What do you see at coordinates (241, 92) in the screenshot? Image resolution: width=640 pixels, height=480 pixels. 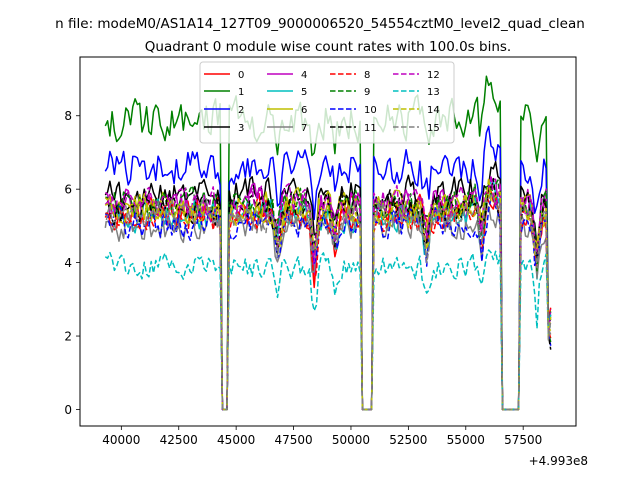 I see `legend-label-1: 1` at bounding box center [241, 92].